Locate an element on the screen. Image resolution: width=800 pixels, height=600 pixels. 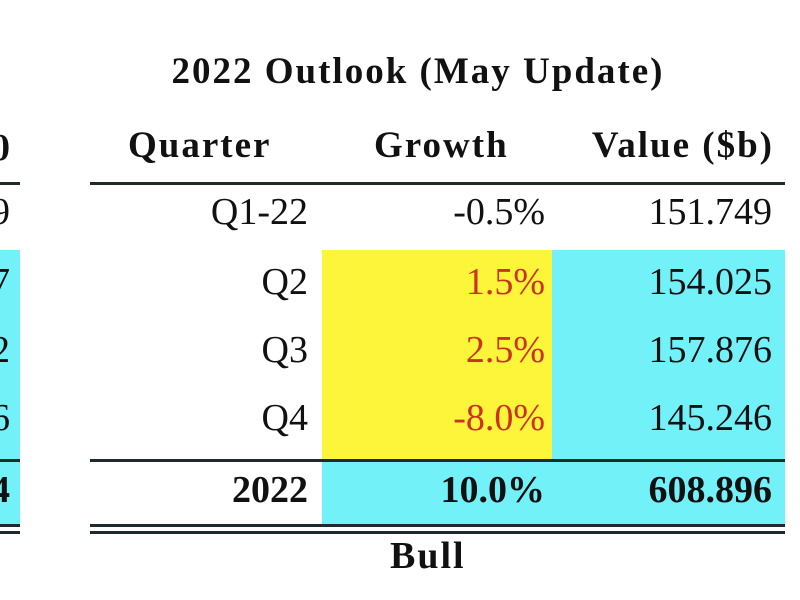
row-3-growth: 2.5% is located at coordinates (505, 350).